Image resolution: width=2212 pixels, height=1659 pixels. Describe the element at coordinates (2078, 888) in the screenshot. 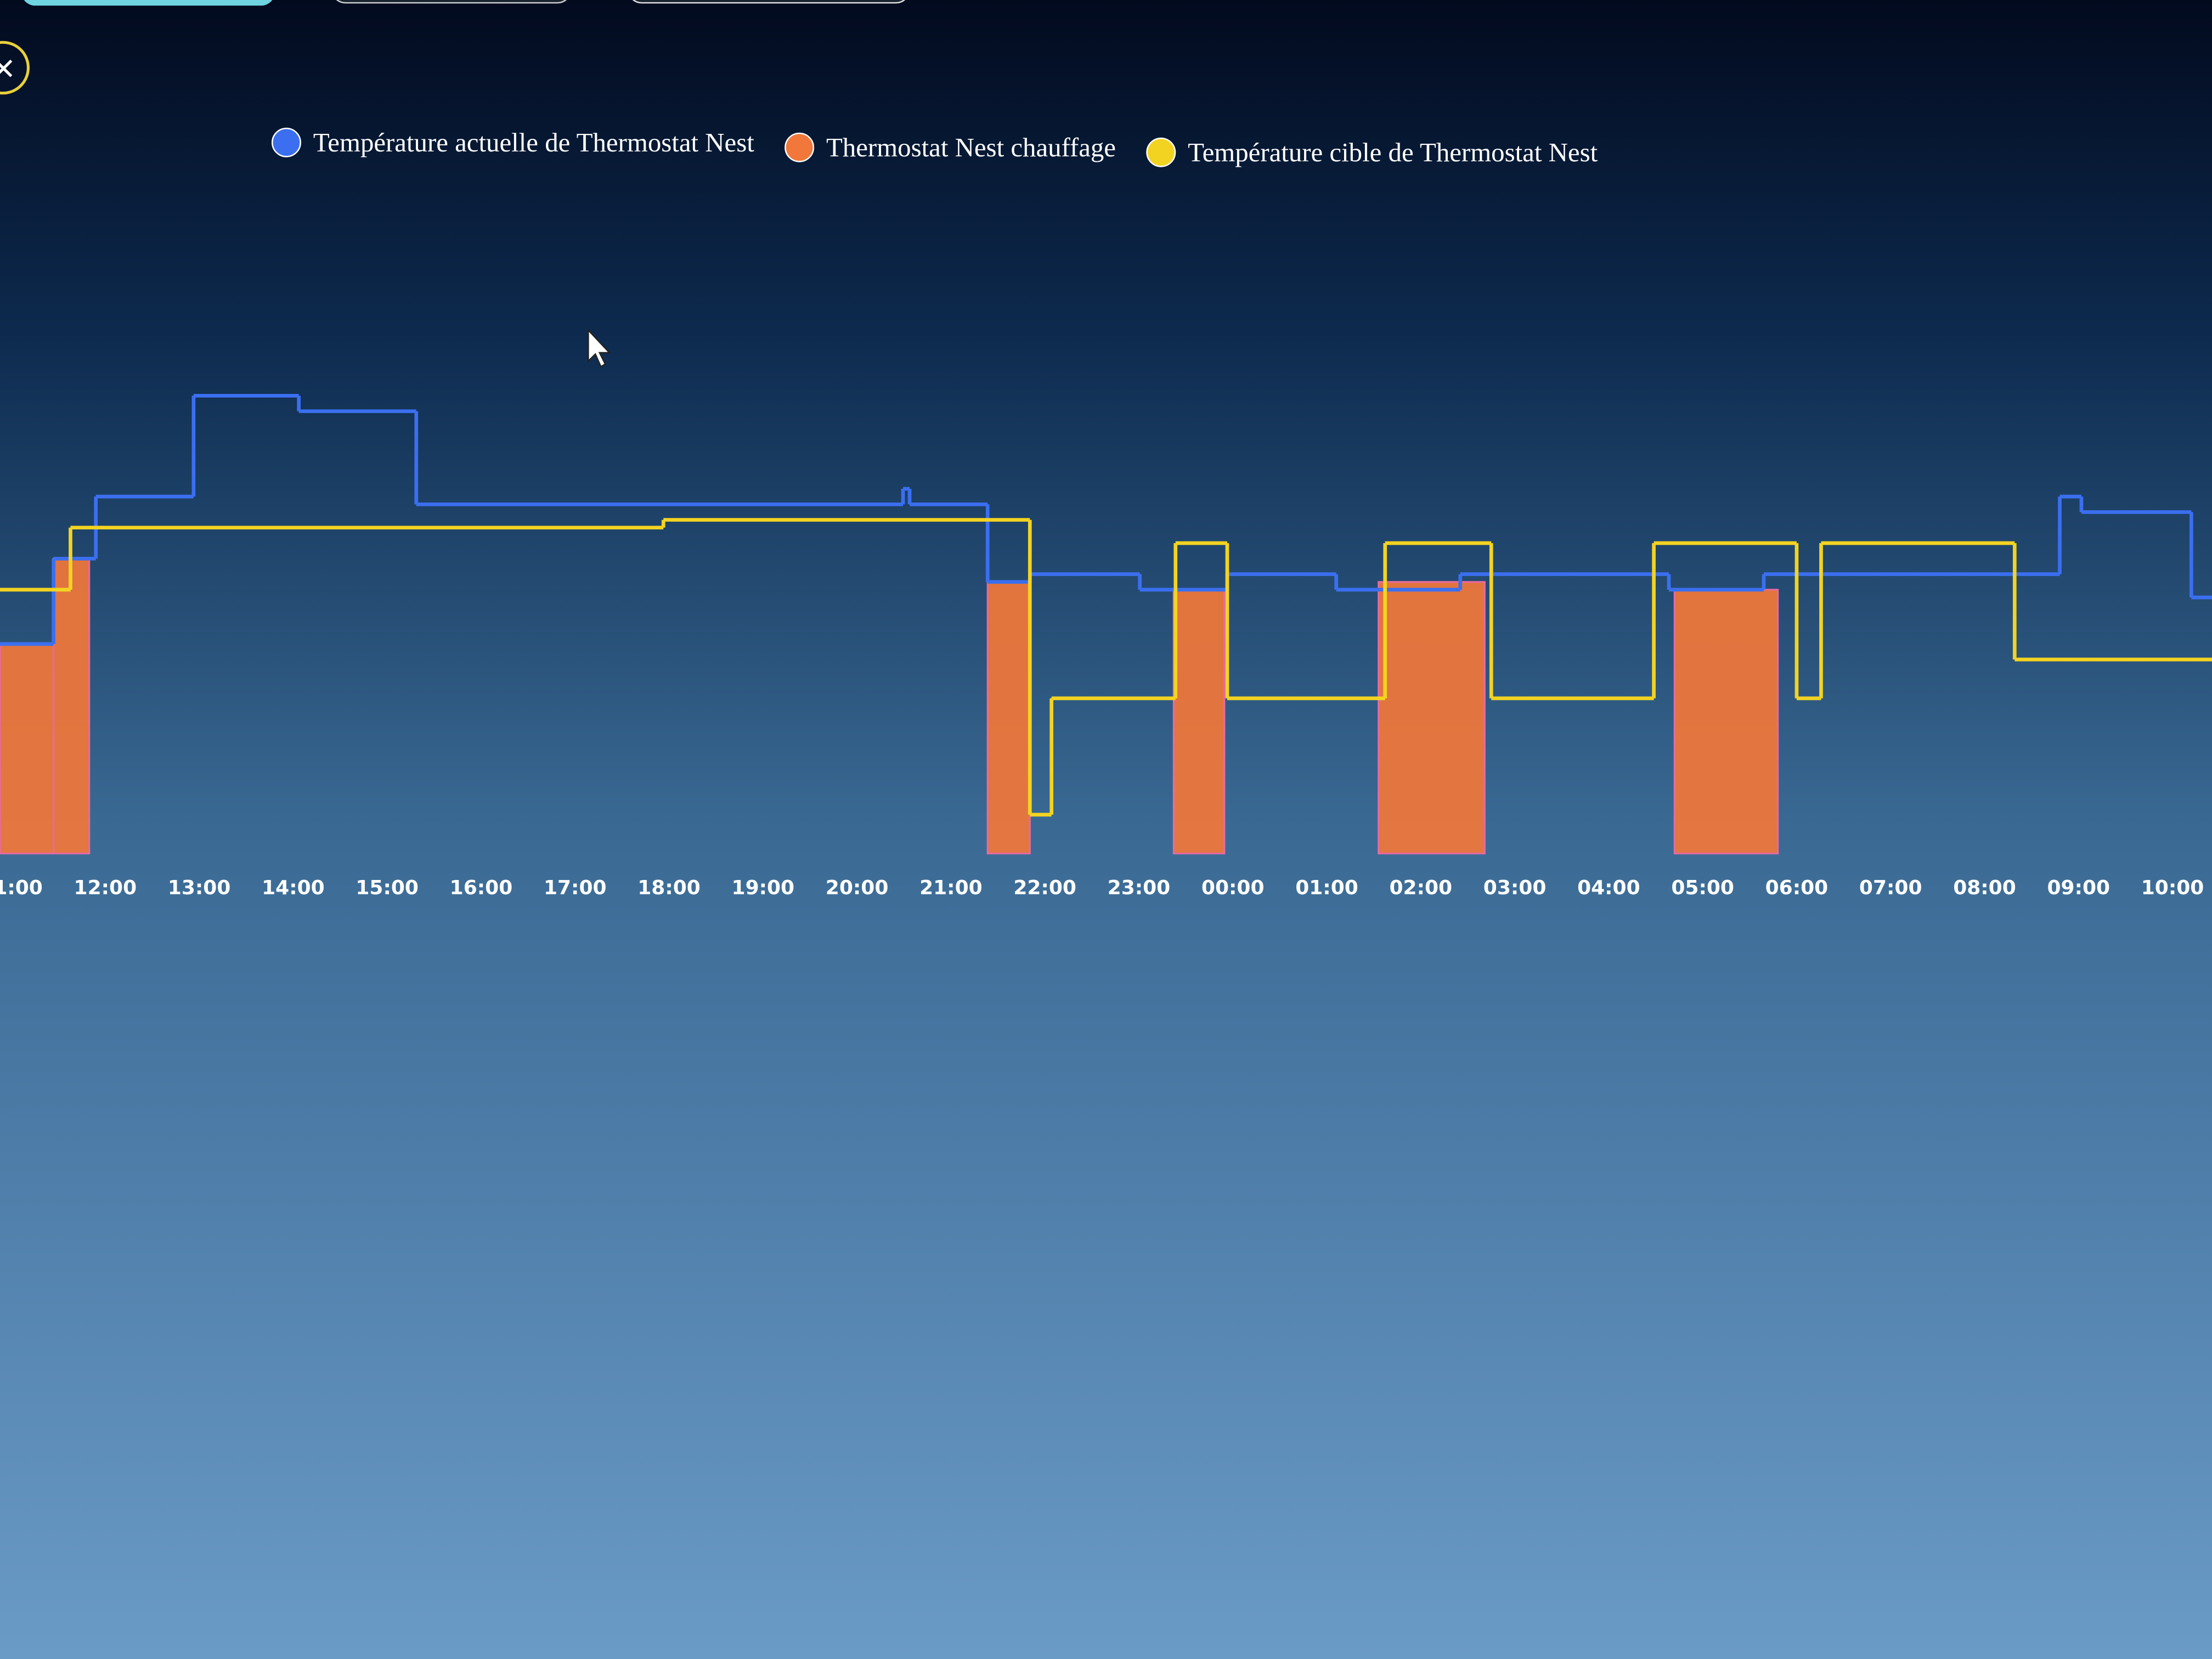

I see `x-tick-label: 09:00` at that location.